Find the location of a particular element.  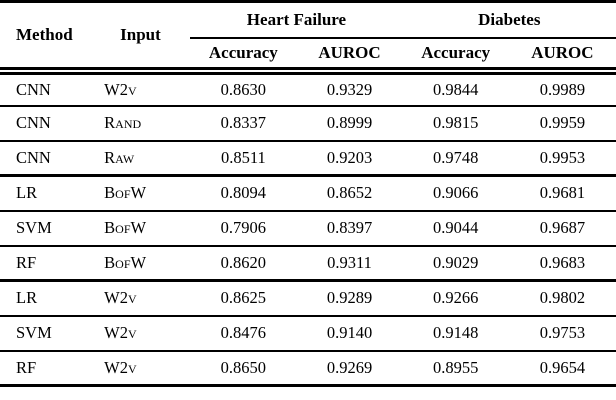

table-row: CNN Rand 0.8337 0.8999 0.9815 0.9959 is located at coordinates (308, 123).